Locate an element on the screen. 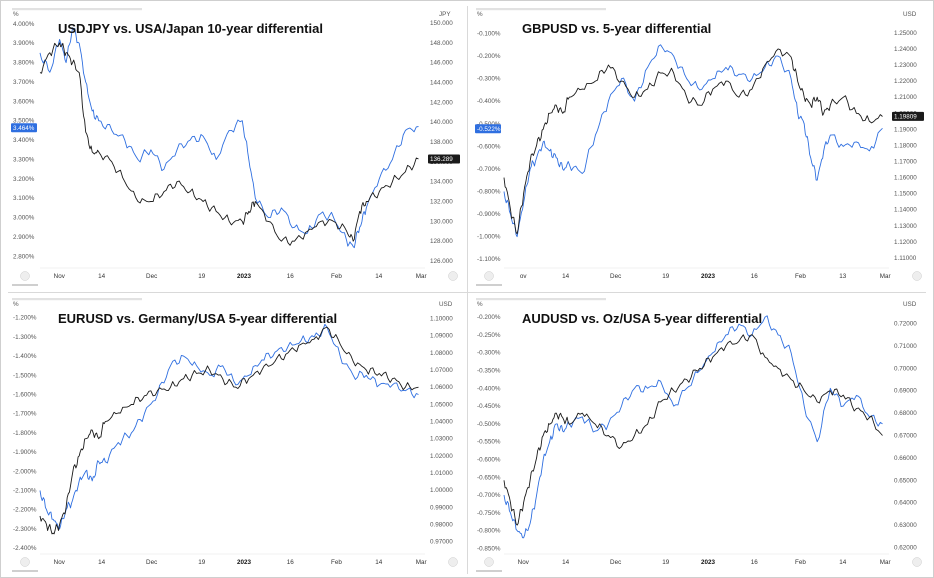 The image size is (934, 578). right-tick-label: 1.05000 is located at coordinates (441, 404).